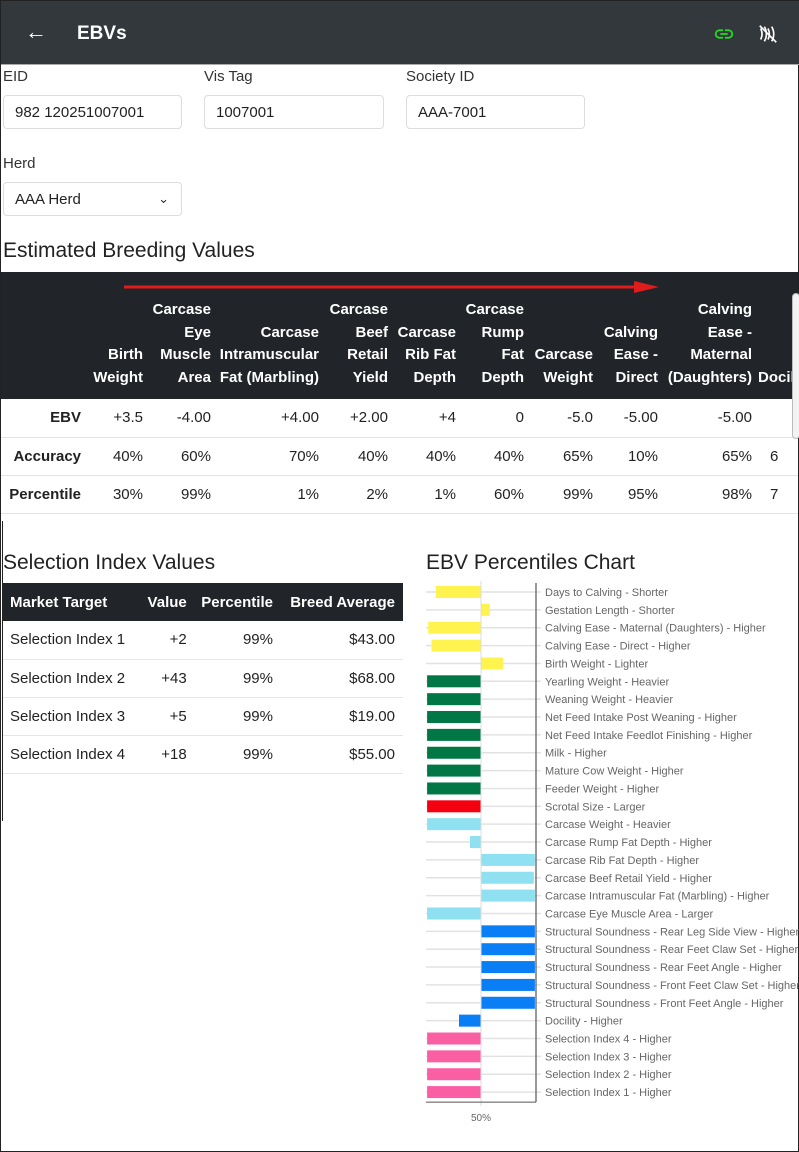  Describe the element at coordinates (711, 494) in the screenshot. I see `ebv-cell: 98%` at that location.